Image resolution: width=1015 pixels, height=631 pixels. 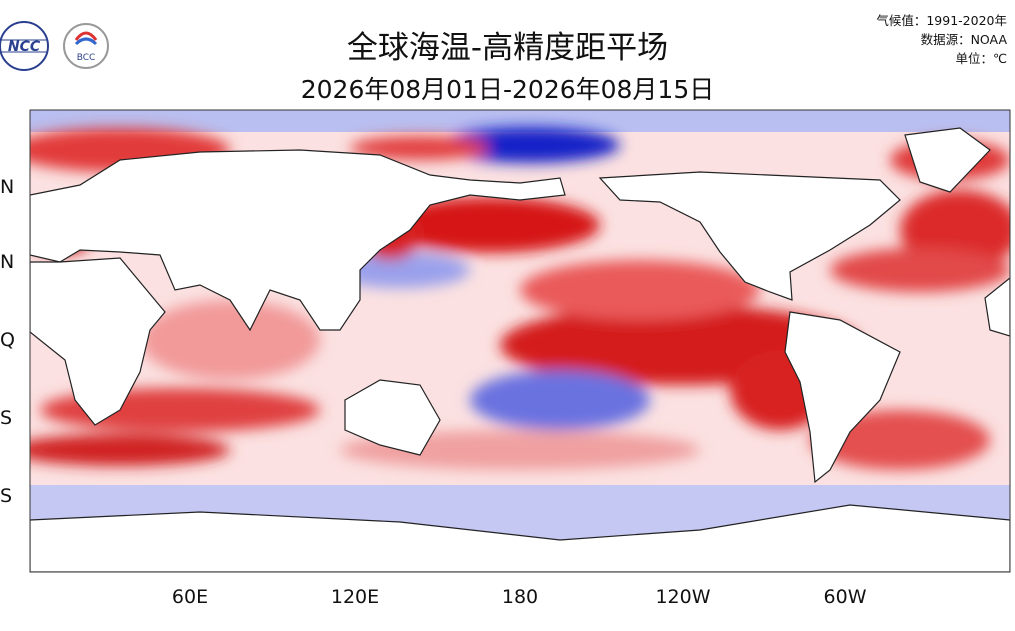 What do you see at coordinates (7, 340) in the screenshot?
I see `y-label: Q` at bounding box center [7, 340].